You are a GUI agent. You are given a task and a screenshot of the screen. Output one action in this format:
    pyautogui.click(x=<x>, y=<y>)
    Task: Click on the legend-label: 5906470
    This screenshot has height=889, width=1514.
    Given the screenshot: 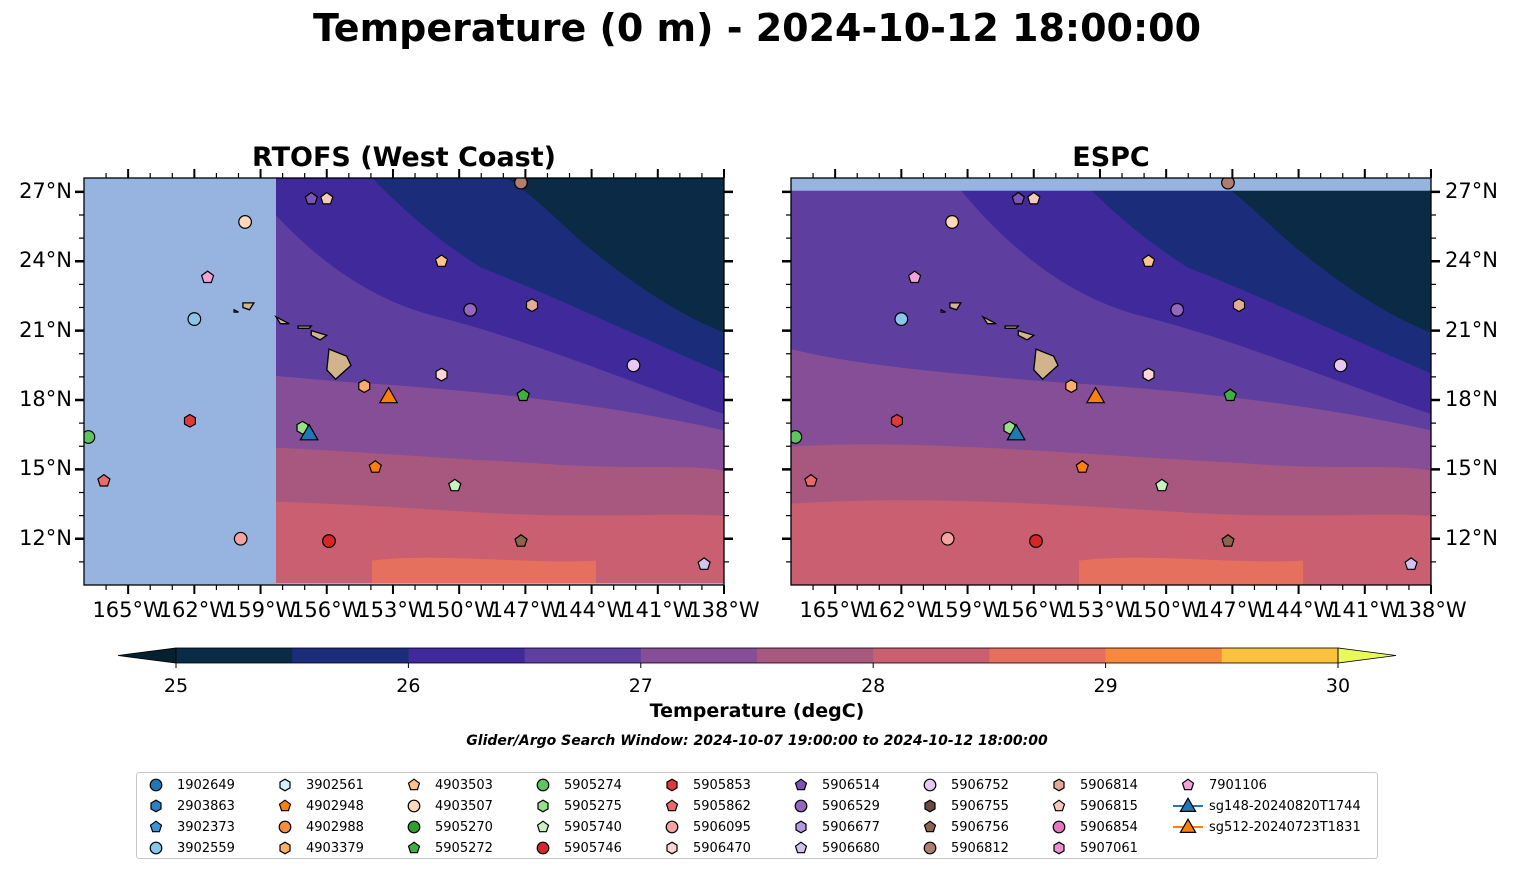 What is the action you would take?
    pyautogui.click(x=722, y=848)
    